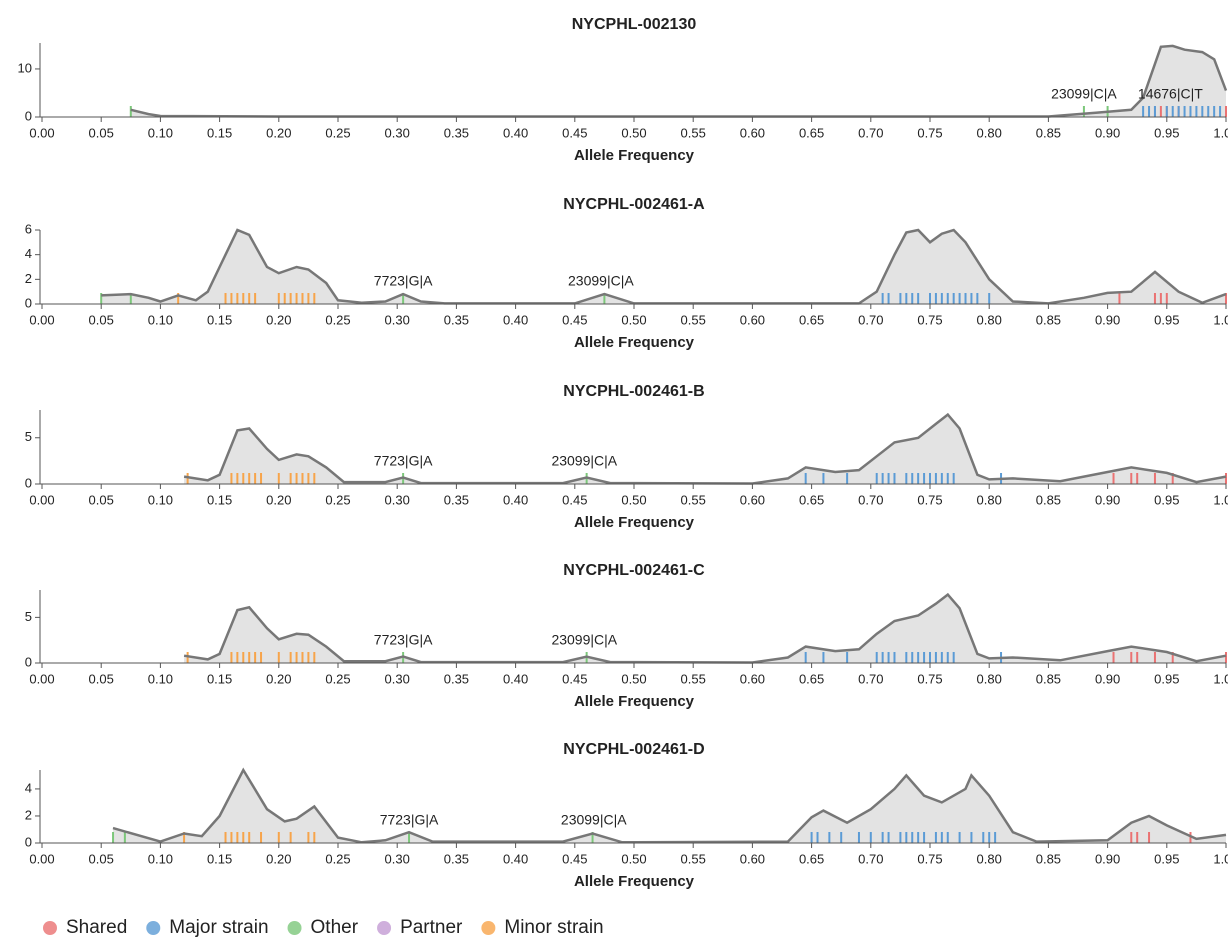  Describe the element at coordinates (634, 204) in the screenshot. I see `chart-title: NYCPHL-002461-A` at that location.